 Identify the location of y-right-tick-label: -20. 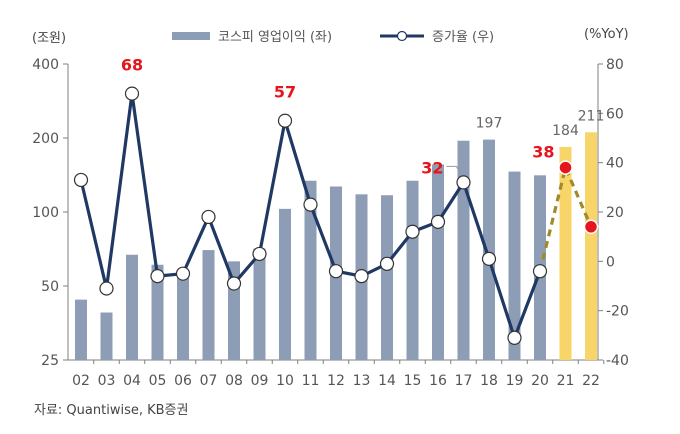
(617, 312).